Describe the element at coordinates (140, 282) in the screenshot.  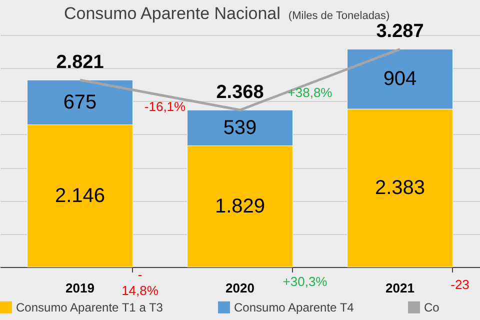
I see `annotation: - 14,8%` at that location.